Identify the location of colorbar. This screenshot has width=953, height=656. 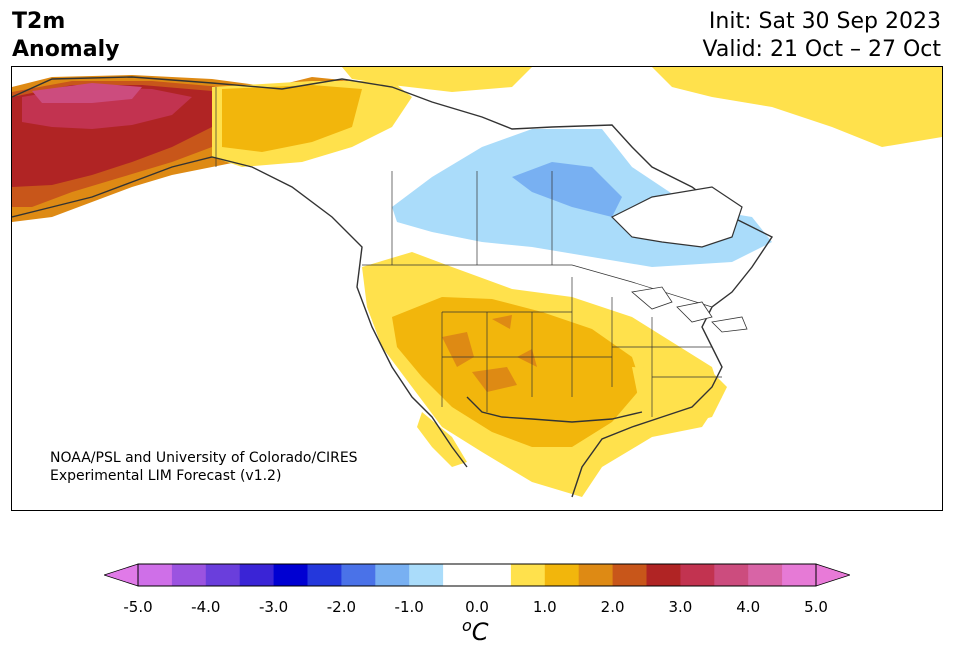
(477, 575).